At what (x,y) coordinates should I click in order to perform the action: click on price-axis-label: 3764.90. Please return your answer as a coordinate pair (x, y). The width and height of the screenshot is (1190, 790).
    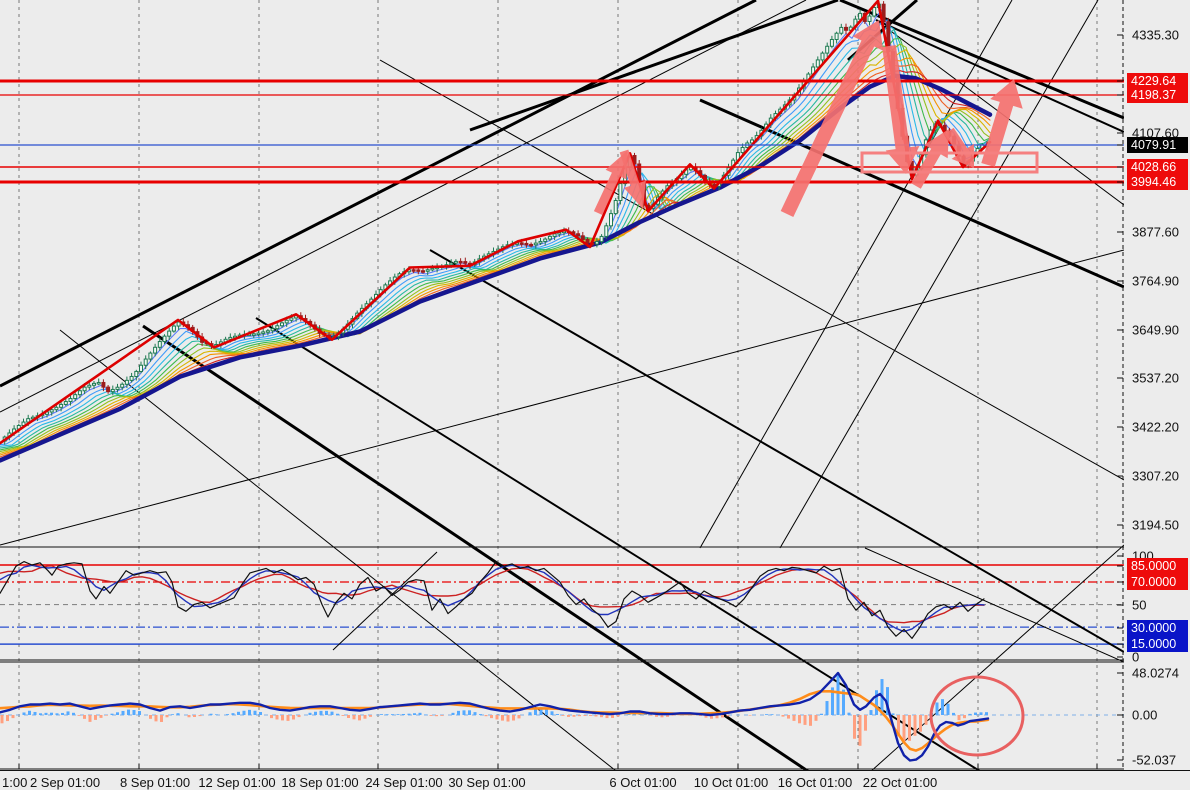
    Looking at the image, I should click on (1155, 281).